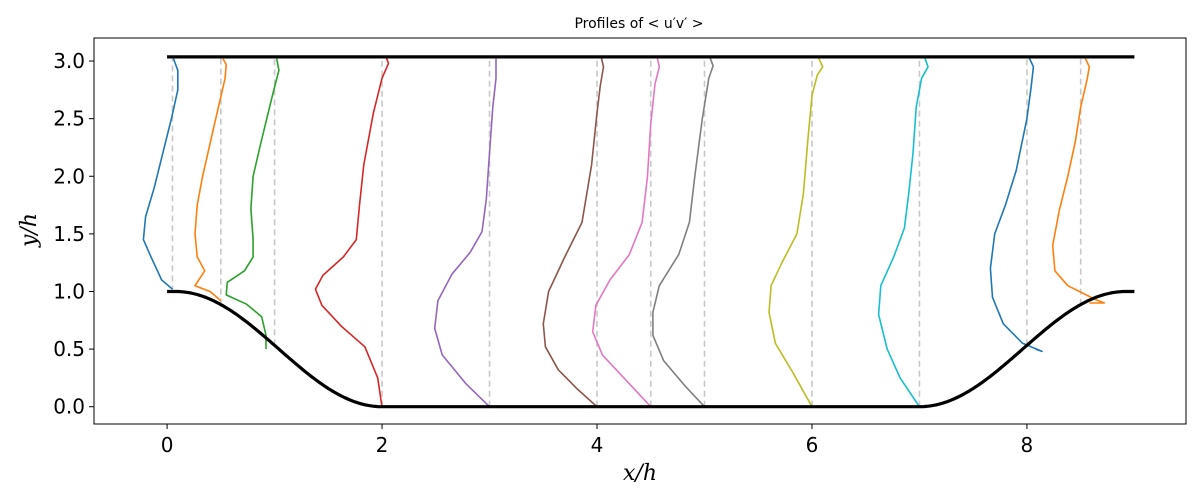 The width and height of the screenshot is (1200, 500). What do you see at coordinates (812, 445) in the screenshot?
I see `x-tick-label: 6` at bounding box center [812, 445].